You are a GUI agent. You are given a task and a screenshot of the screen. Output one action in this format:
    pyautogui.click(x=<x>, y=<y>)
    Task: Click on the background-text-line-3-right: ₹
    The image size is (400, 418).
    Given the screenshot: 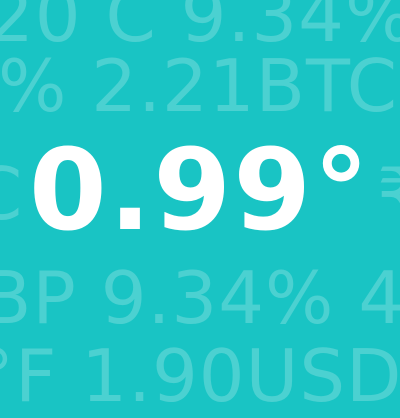 What is the action you would take?
    pyautogui.click(x=388, y=194)
    